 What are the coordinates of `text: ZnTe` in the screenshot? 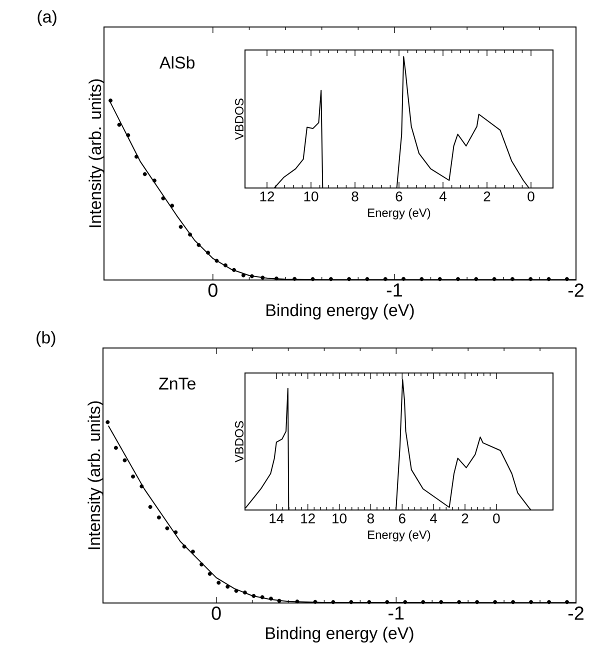 It's located at (177, 384).